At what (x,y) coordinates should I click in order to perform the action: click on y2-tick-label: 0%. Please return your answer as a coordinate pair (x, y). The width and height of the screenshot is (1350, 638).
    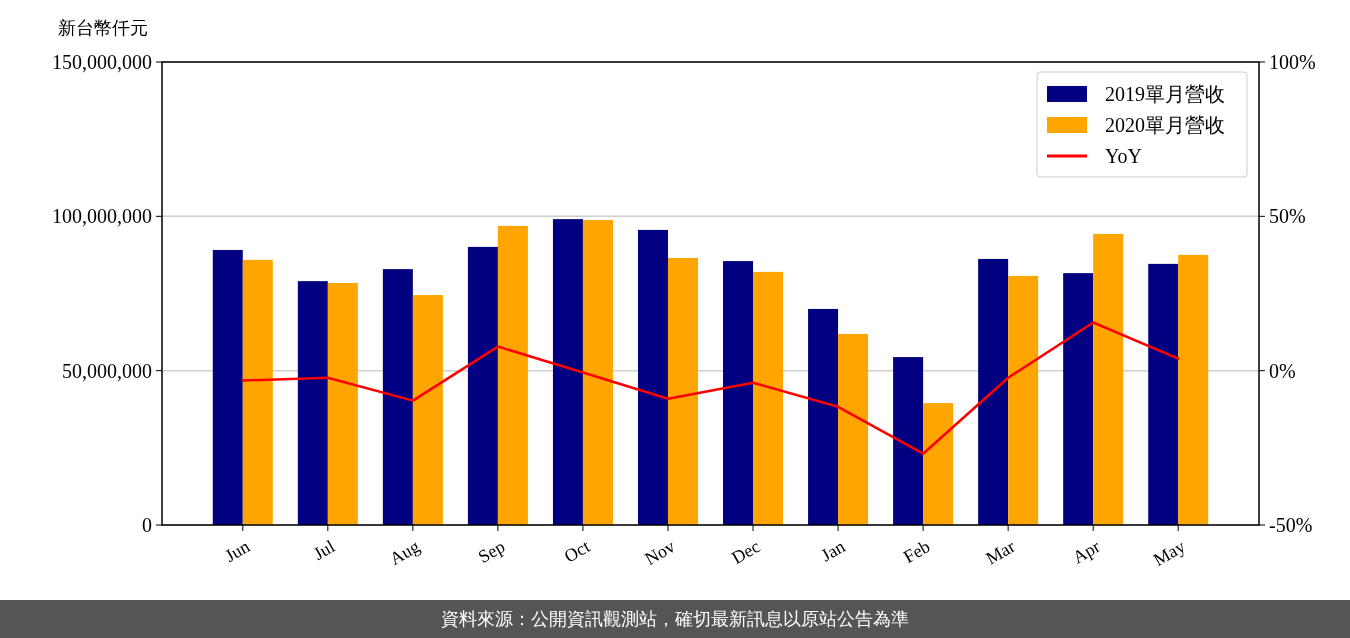
    Looking at the image, I should click on (1282, 370).